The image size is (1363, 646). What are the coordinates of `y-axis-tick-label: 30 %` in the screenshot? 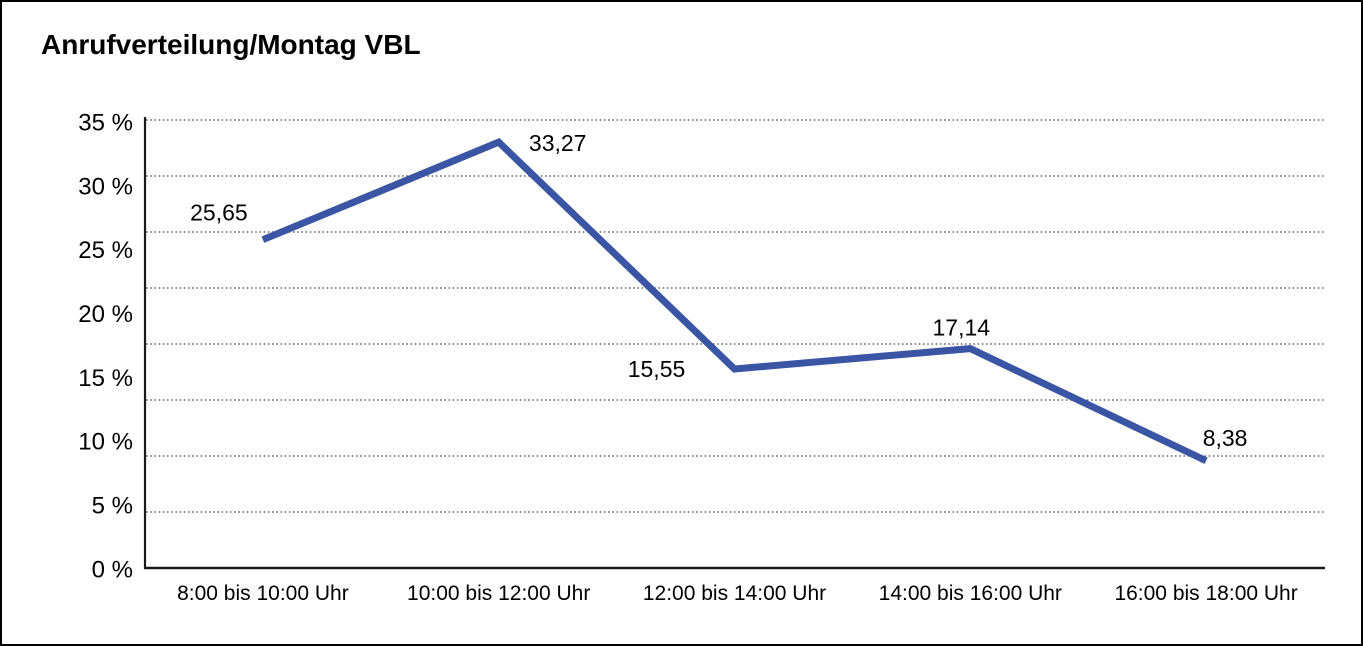 It's located at (105, 186).